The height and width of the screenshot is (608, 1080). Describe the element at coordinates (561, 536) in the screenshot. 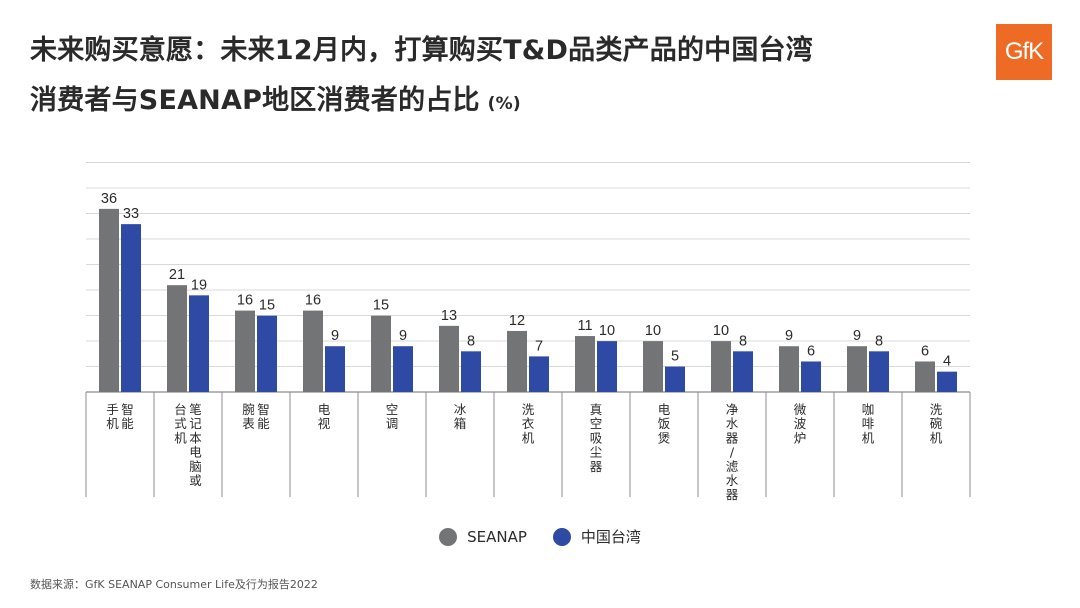

I see `legend-swatch-taiwan` at that location.